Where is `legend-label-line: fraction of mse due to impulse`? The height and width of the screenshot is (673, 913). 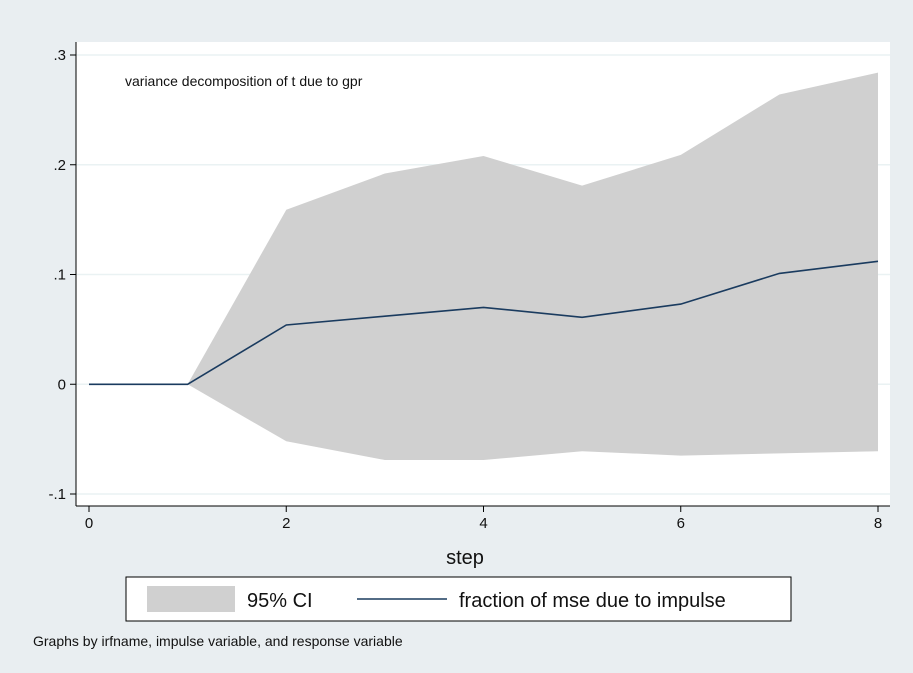 legend-label-line: fraction of mse due to impulse is located at coordinates (592, 601).